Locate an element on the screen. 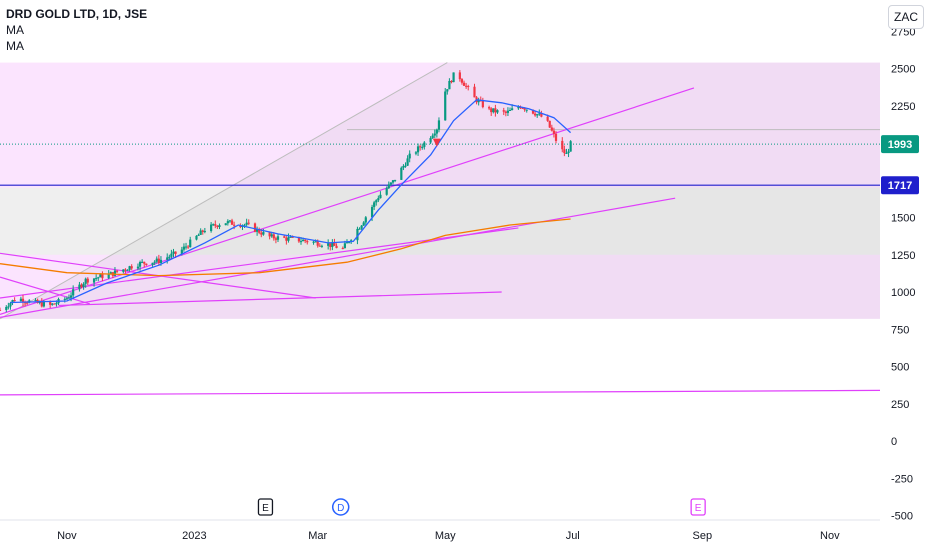  indicator-ma-1: MA is located at coordinates (15, 30).